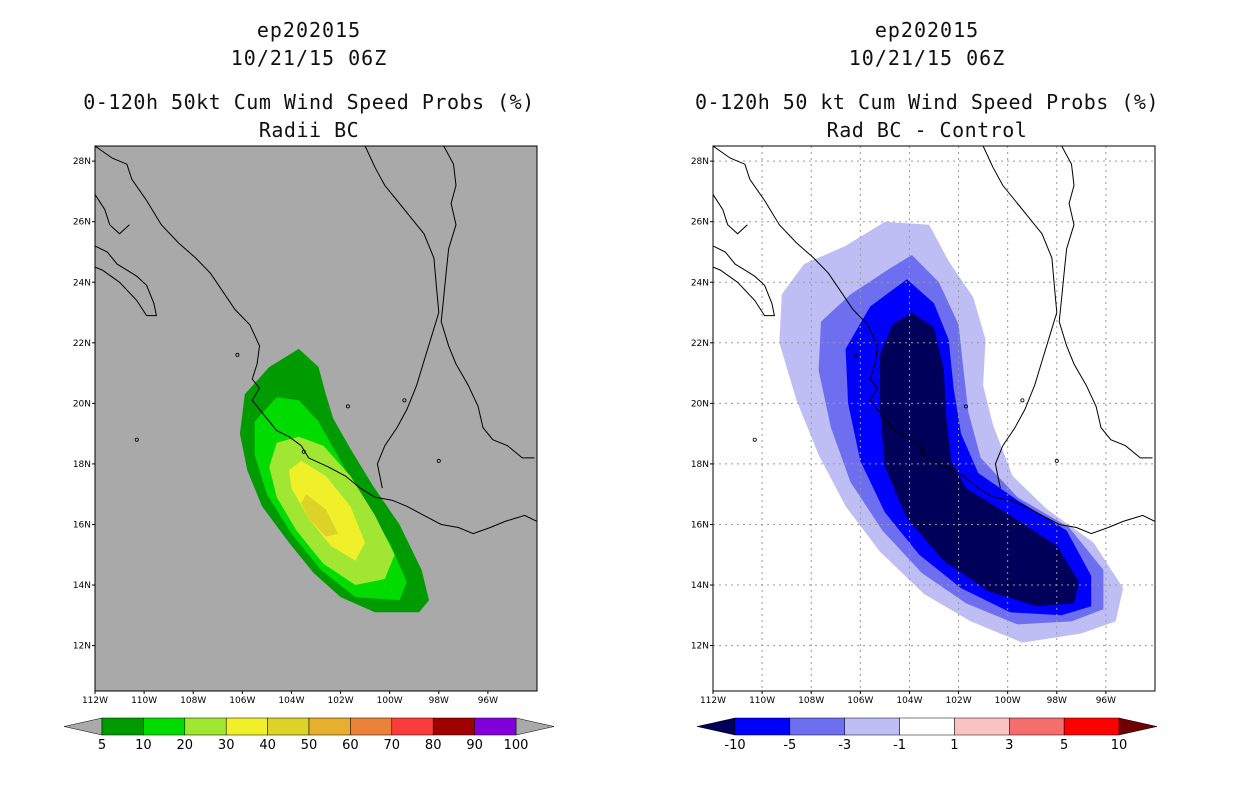 This screenshot has width=1236, height=800. Describe the element at coordinates (82, 525) in the screenshot. I see `y-tick-label: 16N` at that location.